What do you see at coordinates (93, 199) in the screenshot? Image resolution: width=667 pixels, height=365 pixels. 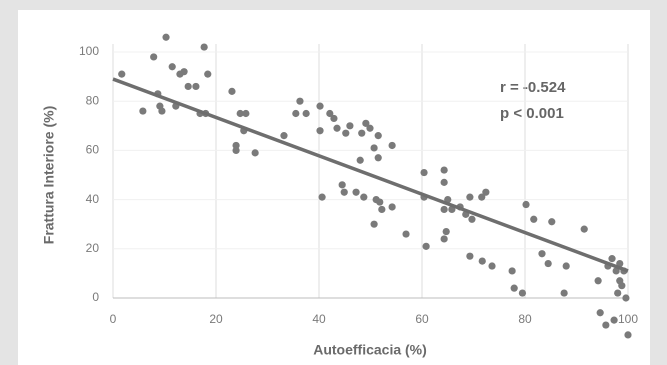 I see `y-tick-label: 40` at bounding box center [93, 199].